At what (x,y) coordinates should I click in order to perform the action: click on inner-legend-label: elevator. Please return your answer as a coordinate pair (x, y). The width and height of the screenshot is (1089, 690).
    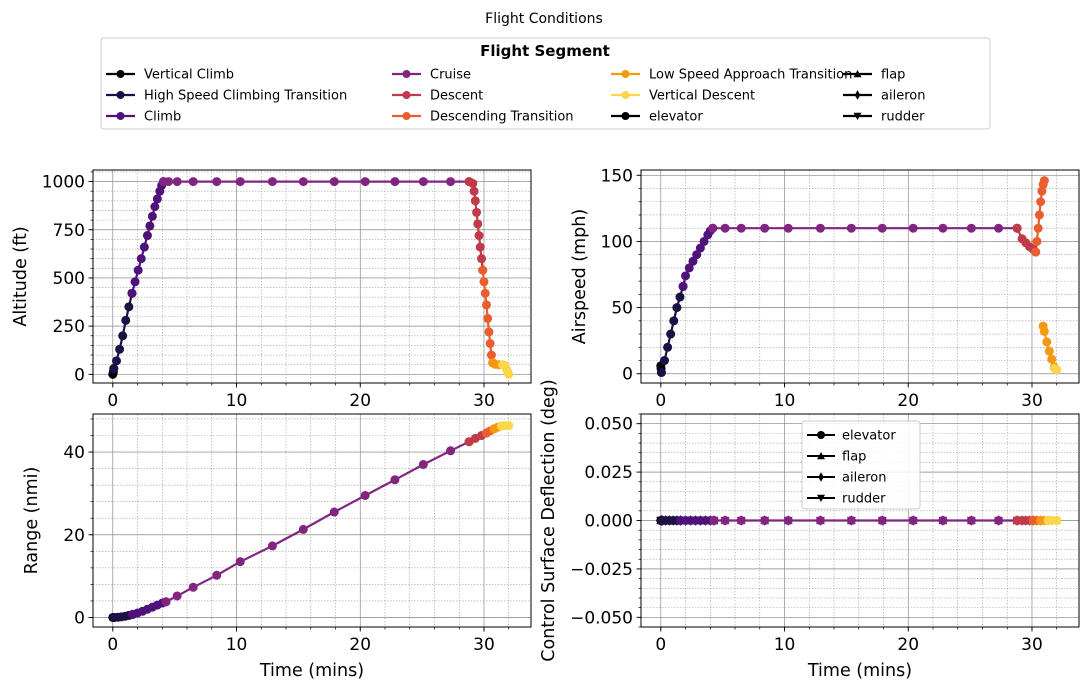
    Looking at the image, I should click on (869, 436).